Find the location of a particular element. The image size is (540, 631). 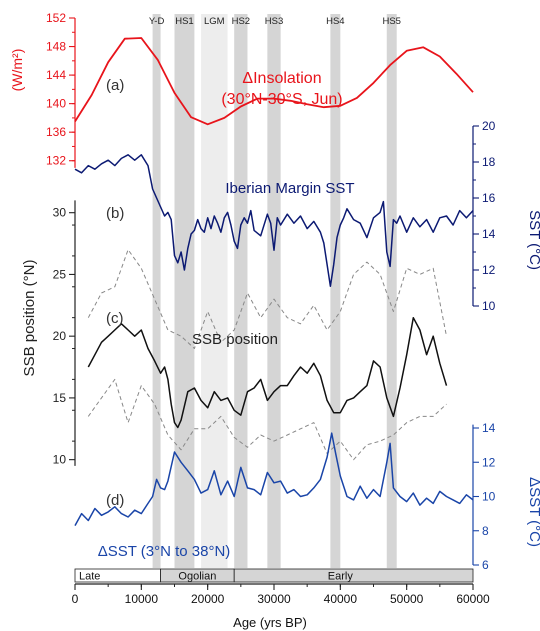

event-band-hs2 is located at coordinates (241, 291).